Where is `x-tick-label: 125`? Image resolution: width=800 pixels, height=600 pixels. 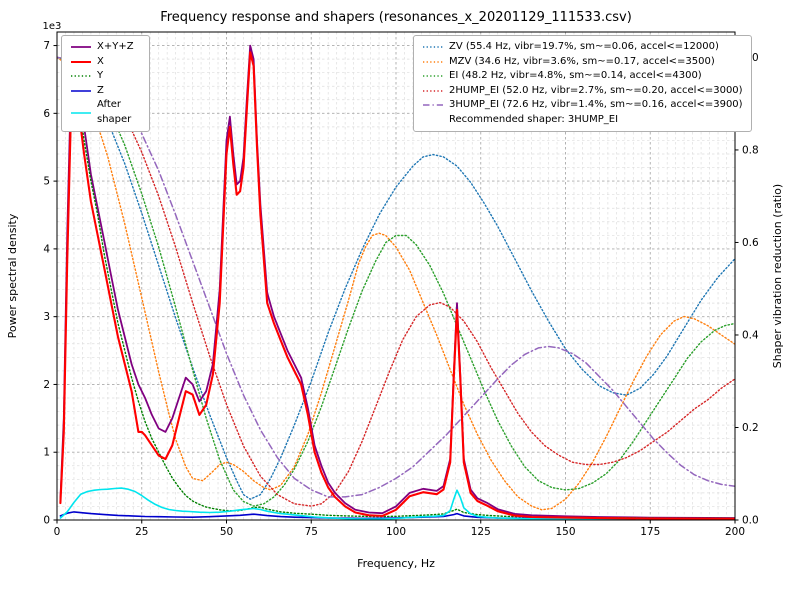
x-tick-label: 125 is located at coordinates (481, 532).